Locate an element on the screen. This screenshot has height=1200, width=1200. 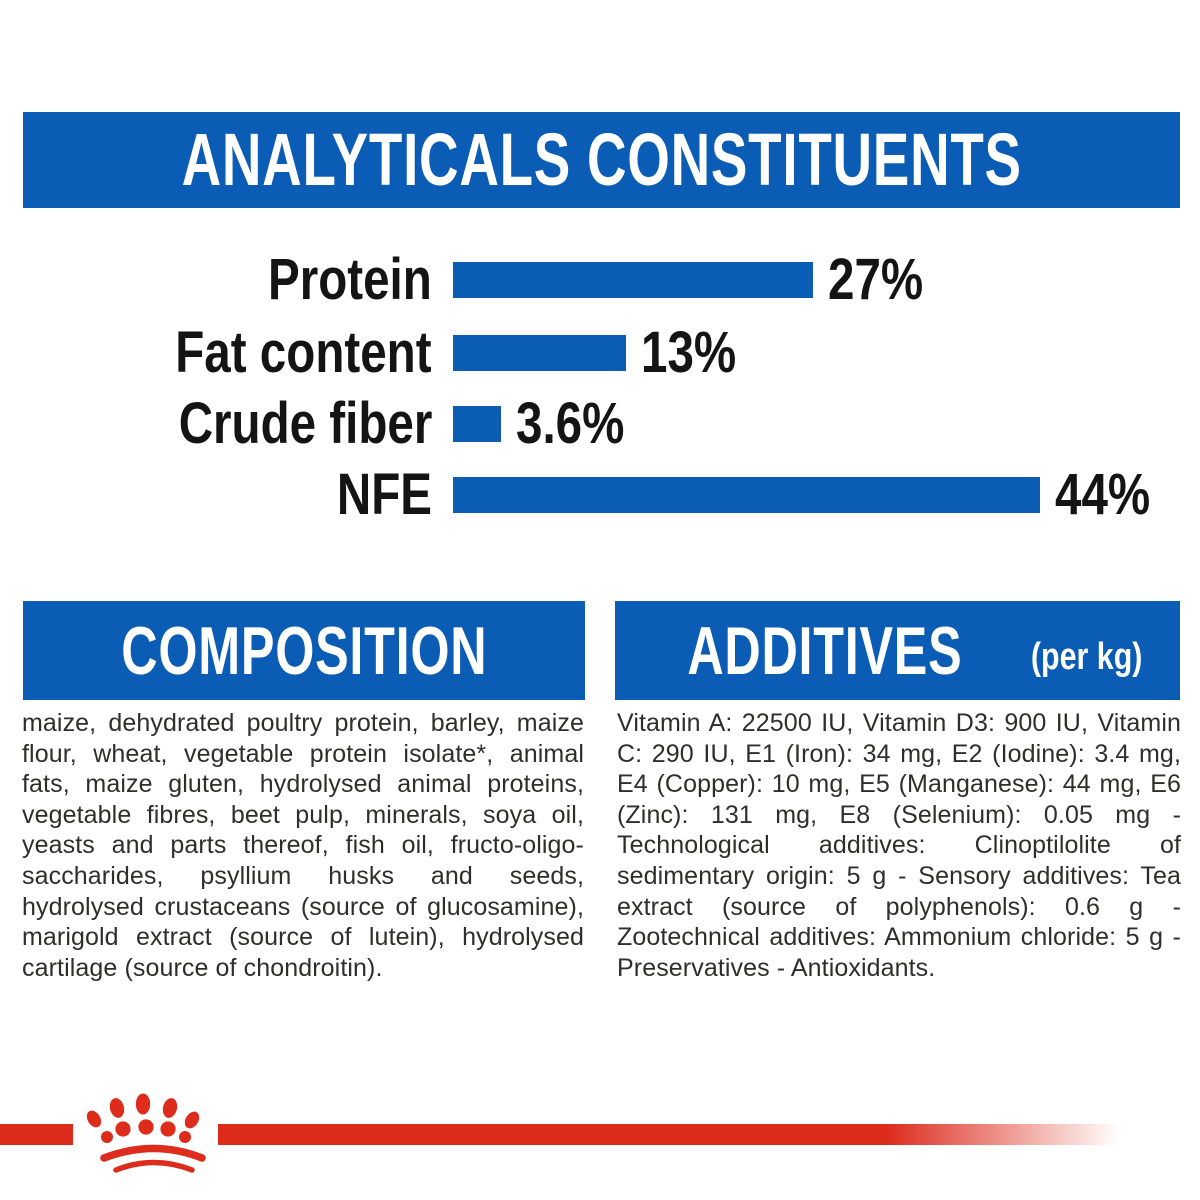
chart-bar-nfe is located at coordinates (746, 495).